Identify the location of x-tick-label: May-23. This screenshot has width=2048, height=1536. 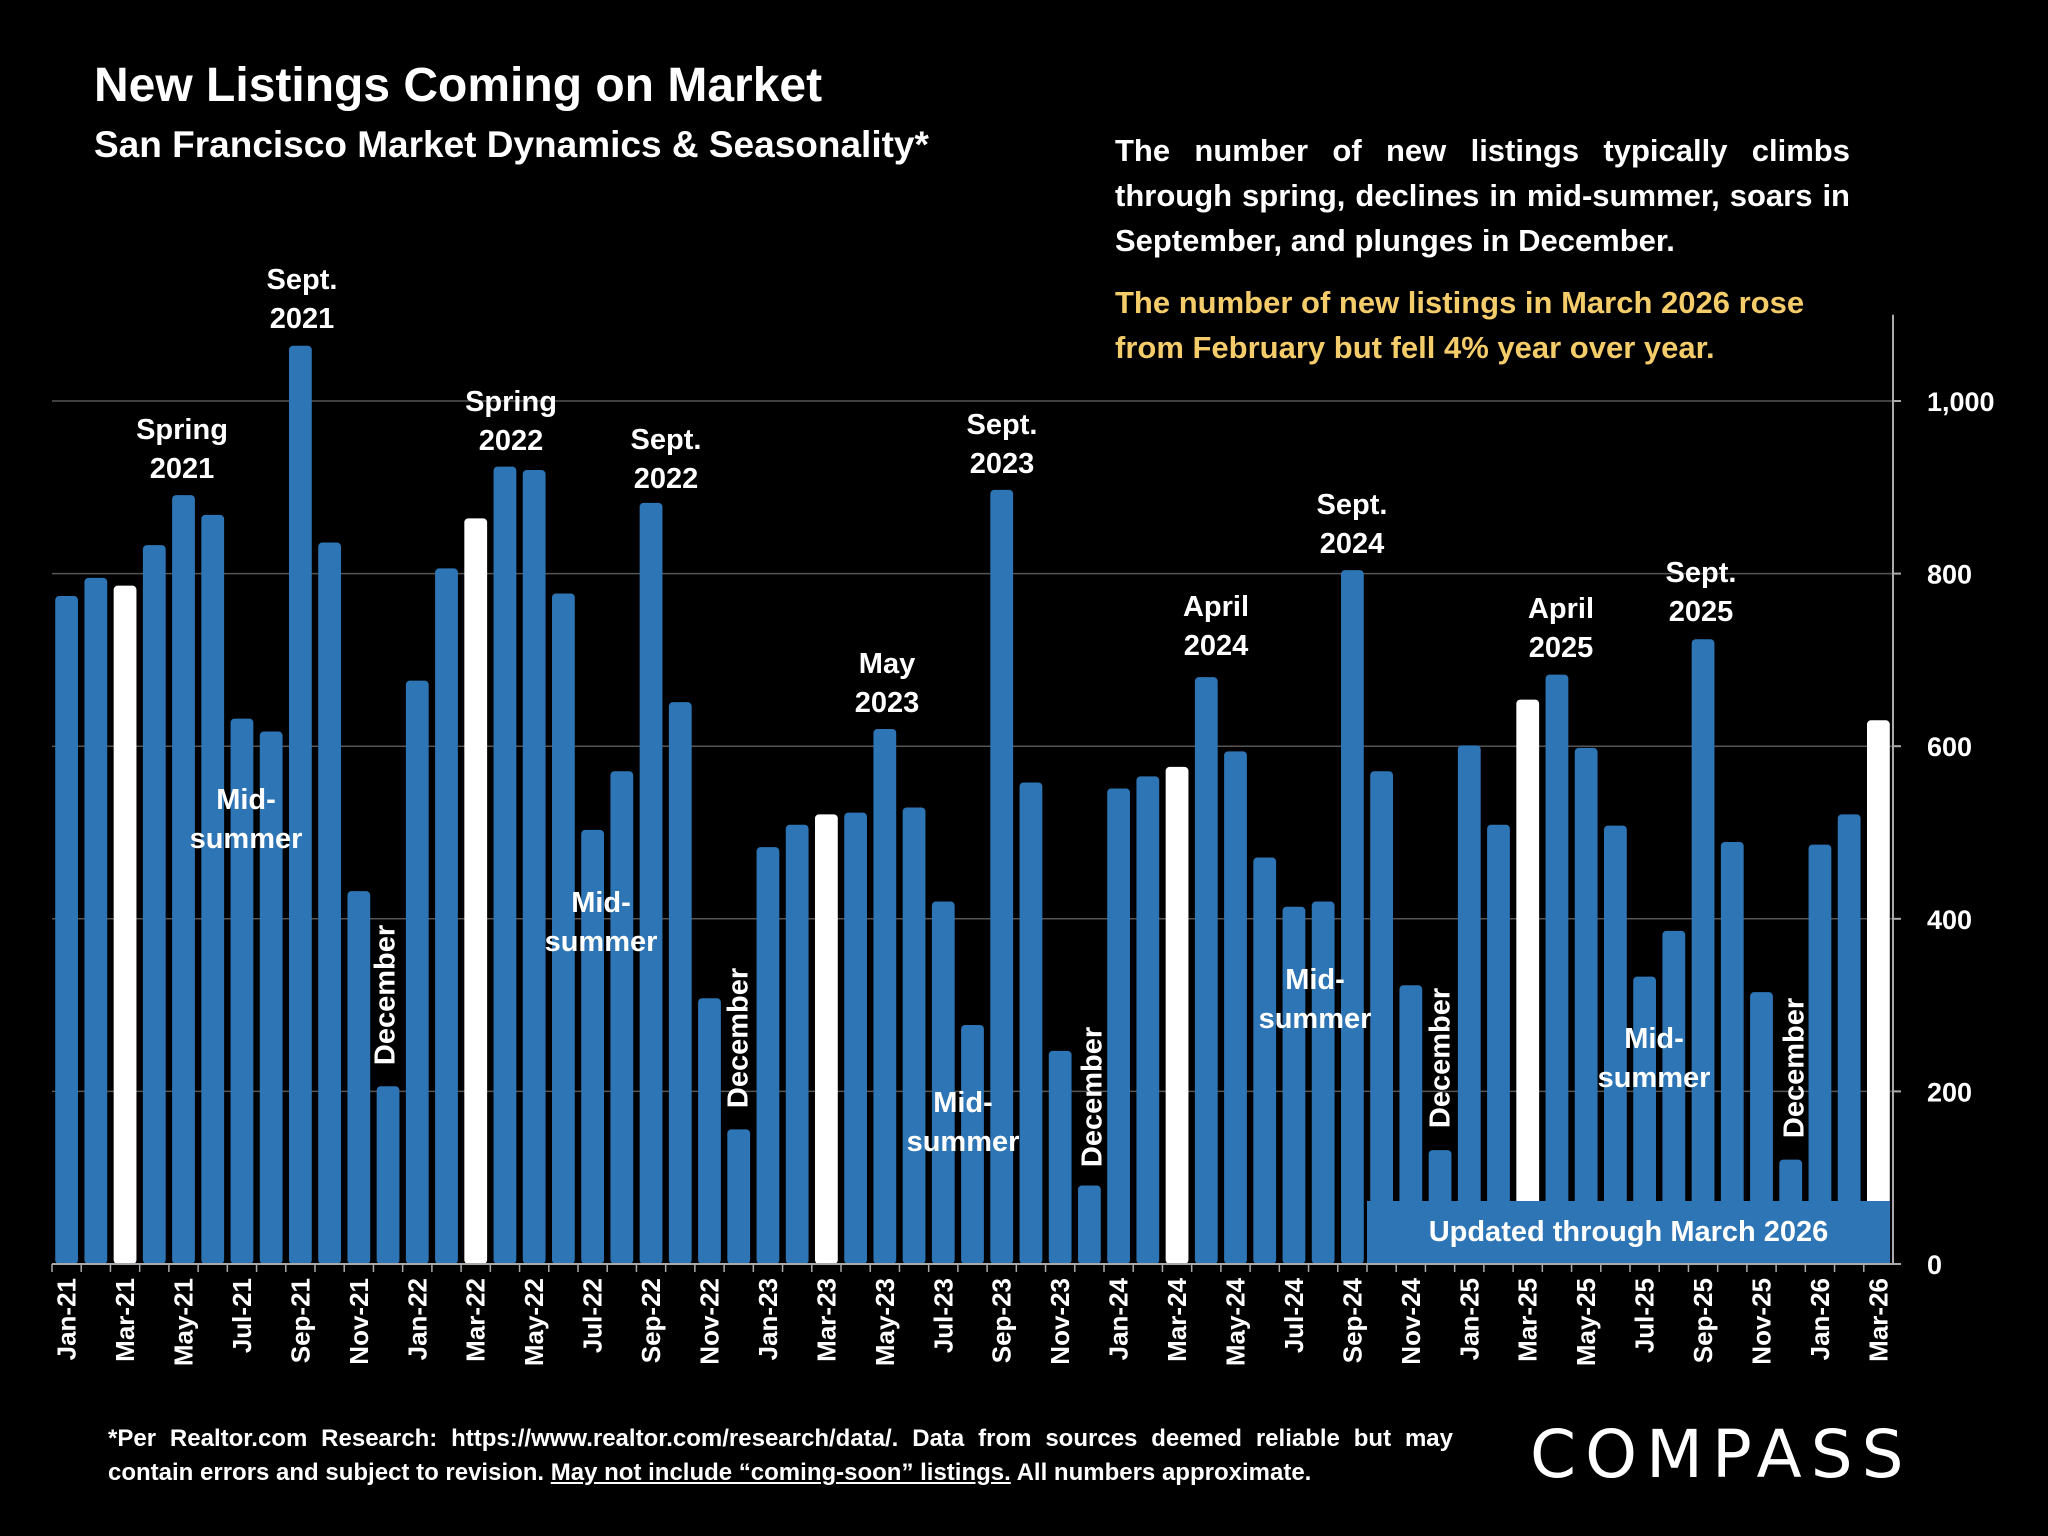
(885, 1322).